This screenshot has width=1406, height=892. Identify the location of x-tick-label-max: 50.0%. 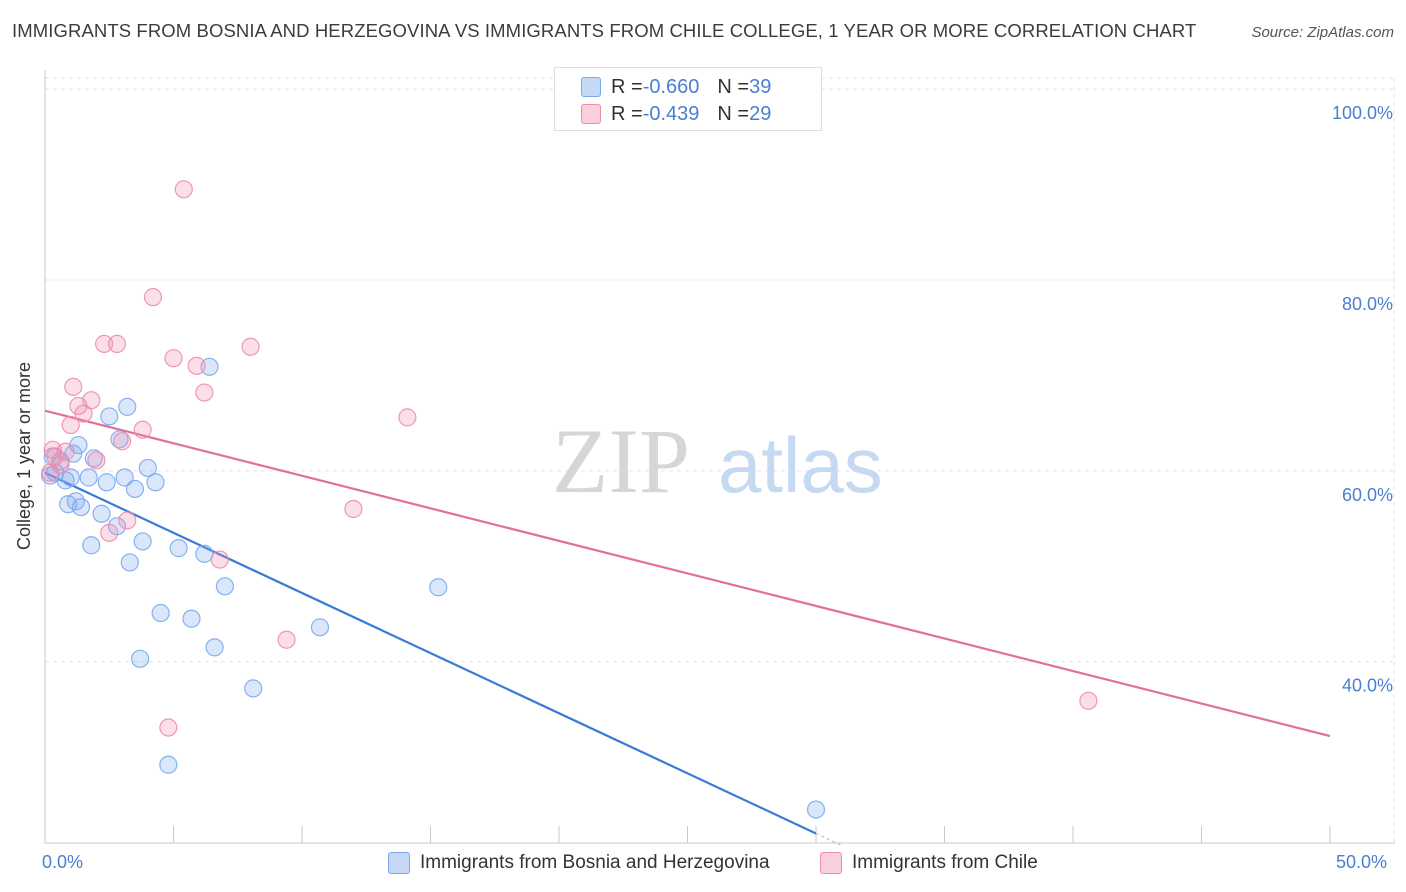
(1362, 862).